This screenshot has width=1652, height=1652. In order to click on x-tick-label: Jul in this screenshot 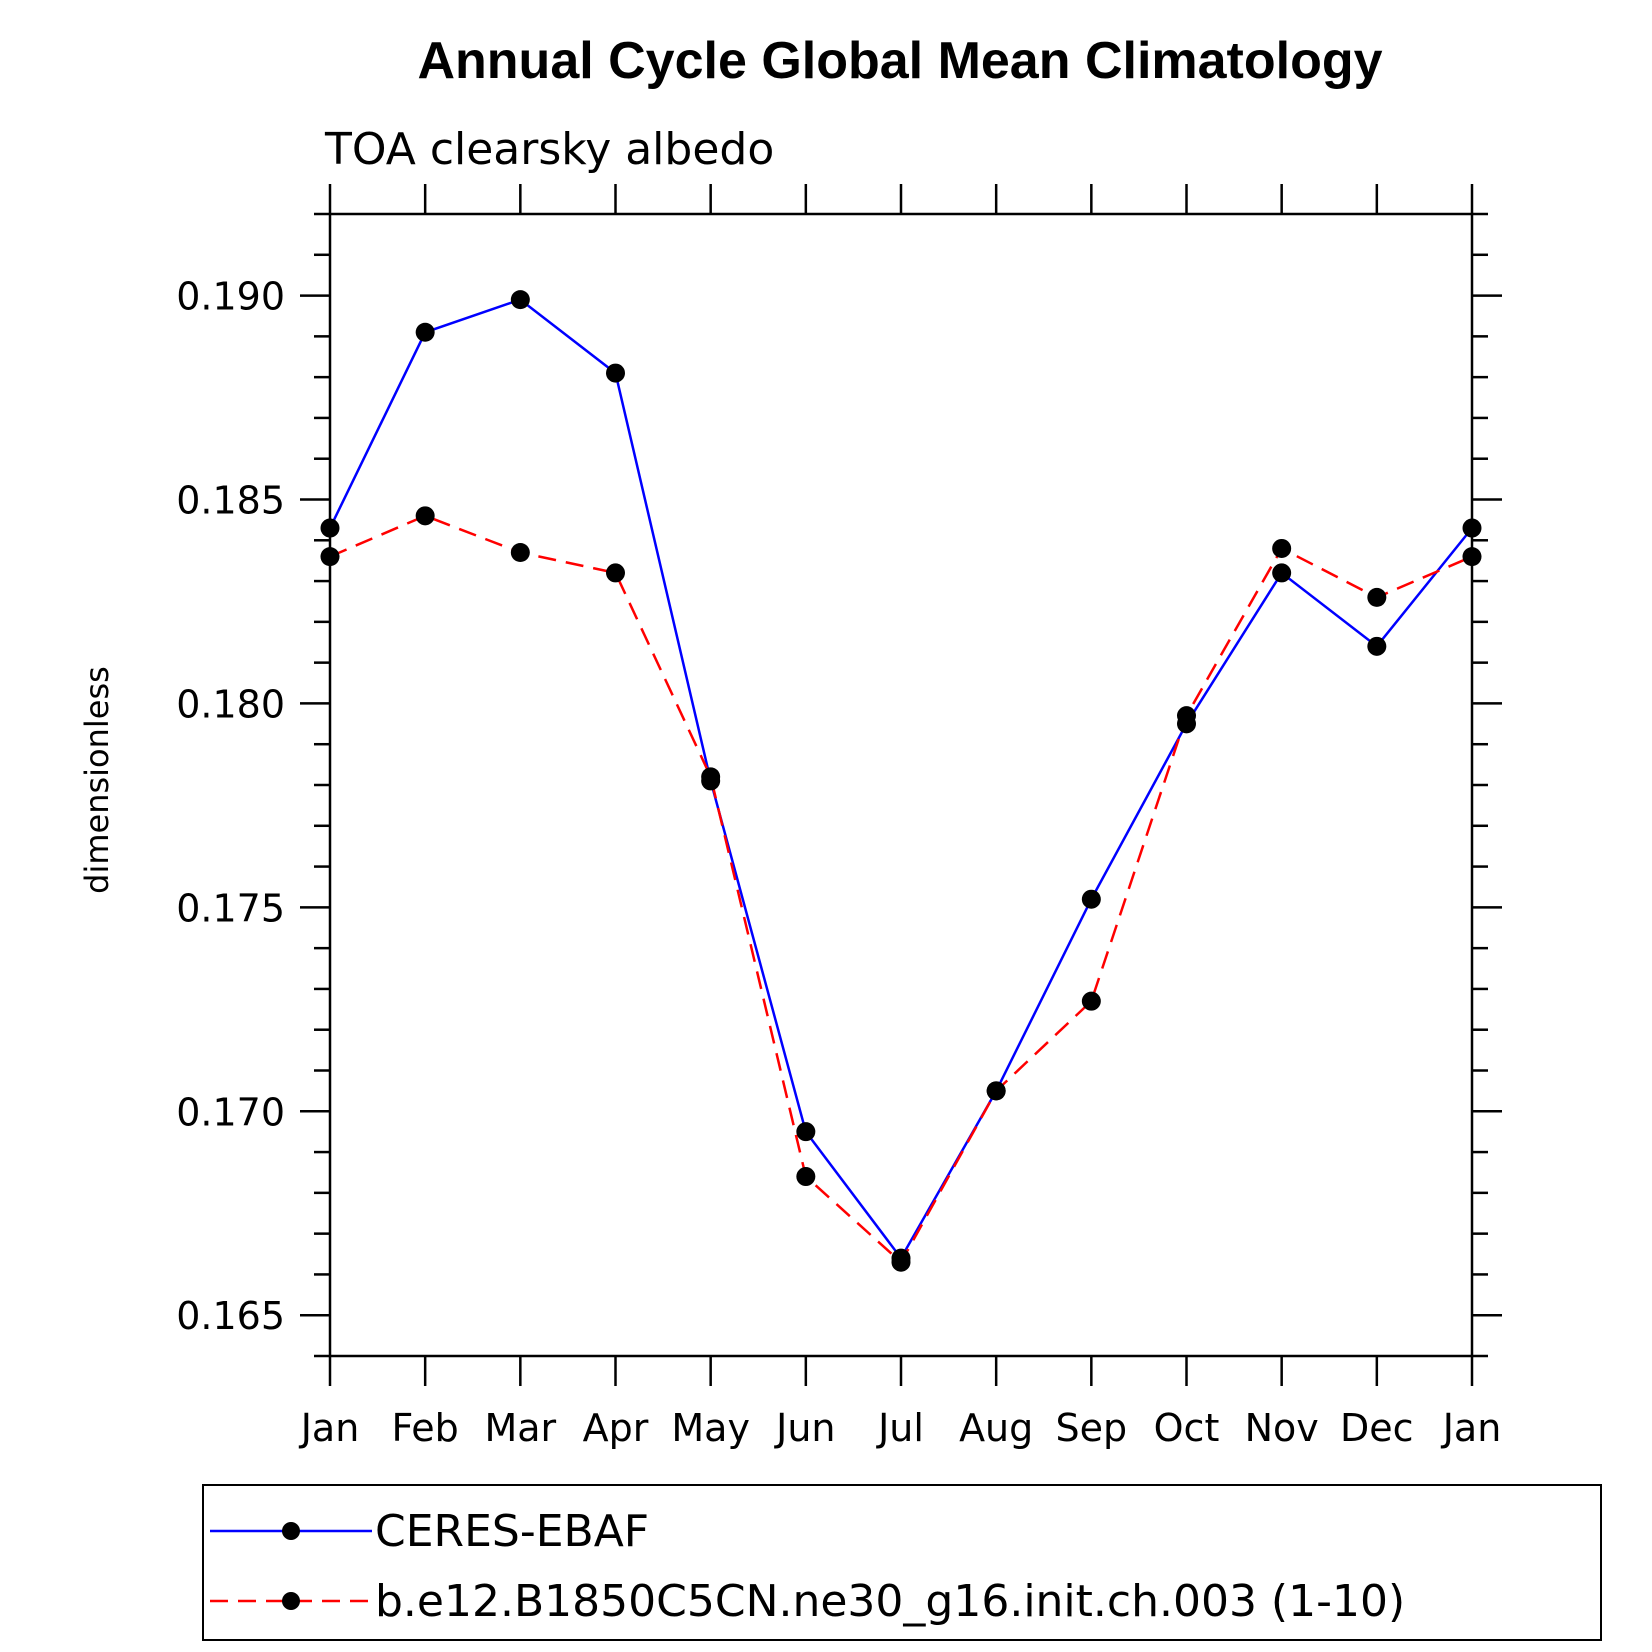, I will do `click(900, 1428)`.